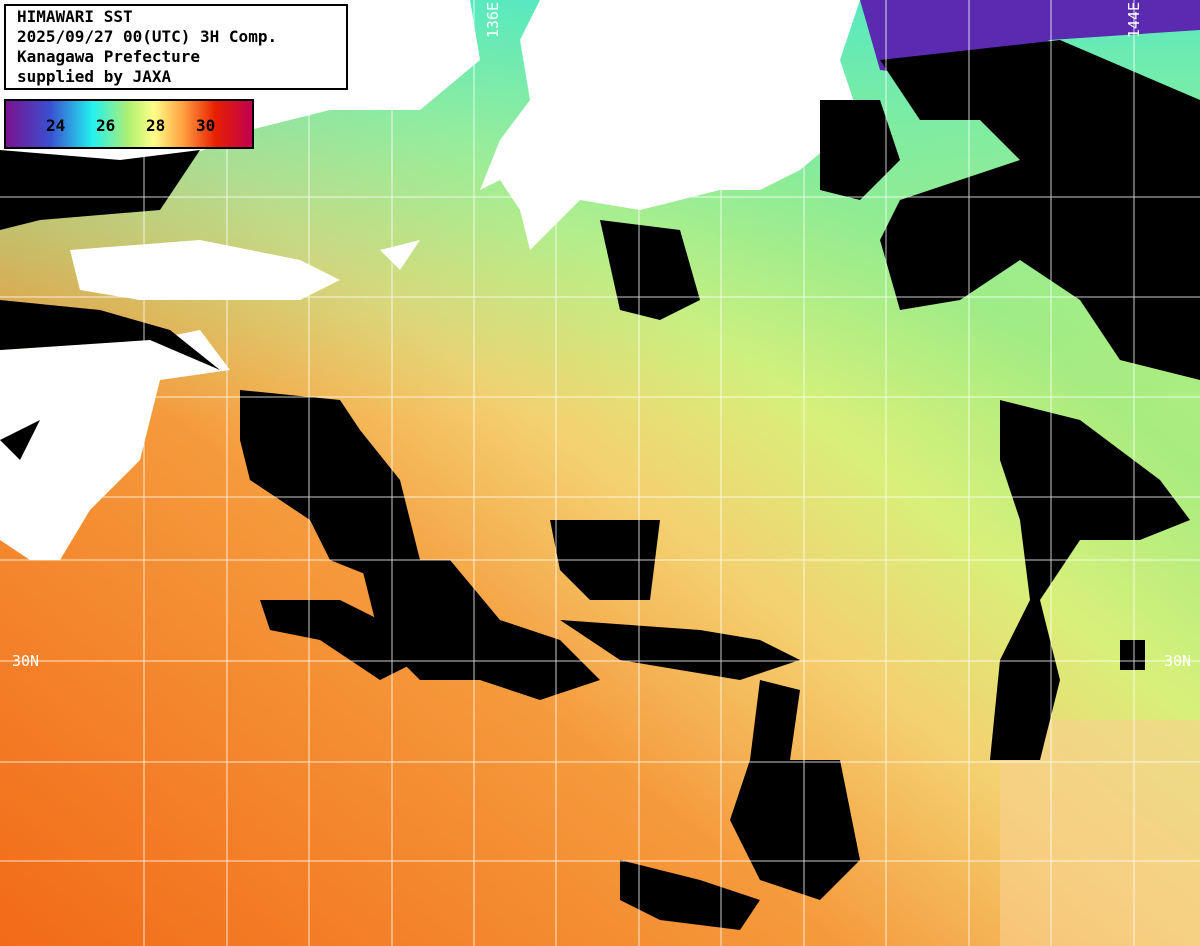 The height and width of the screenshot is (946, 1200). Describe the element at coordinates (106, 125) in the screenshot. I see `scale-tick-26: 26` at that location.